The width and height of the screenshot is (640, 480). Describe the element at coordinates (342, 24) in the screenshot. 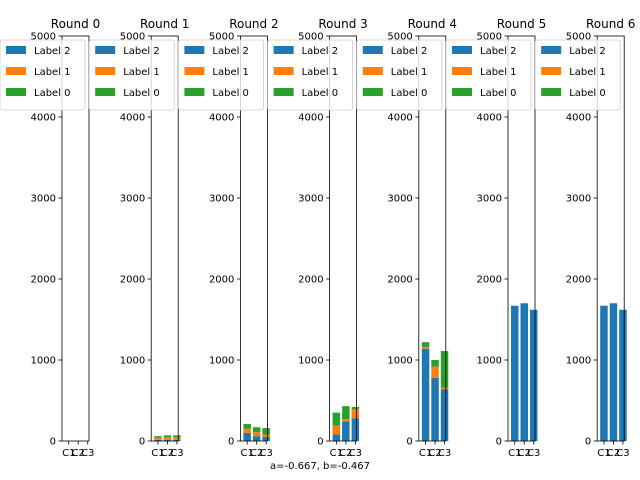

I see `subplot-title: Round 3` at that location.